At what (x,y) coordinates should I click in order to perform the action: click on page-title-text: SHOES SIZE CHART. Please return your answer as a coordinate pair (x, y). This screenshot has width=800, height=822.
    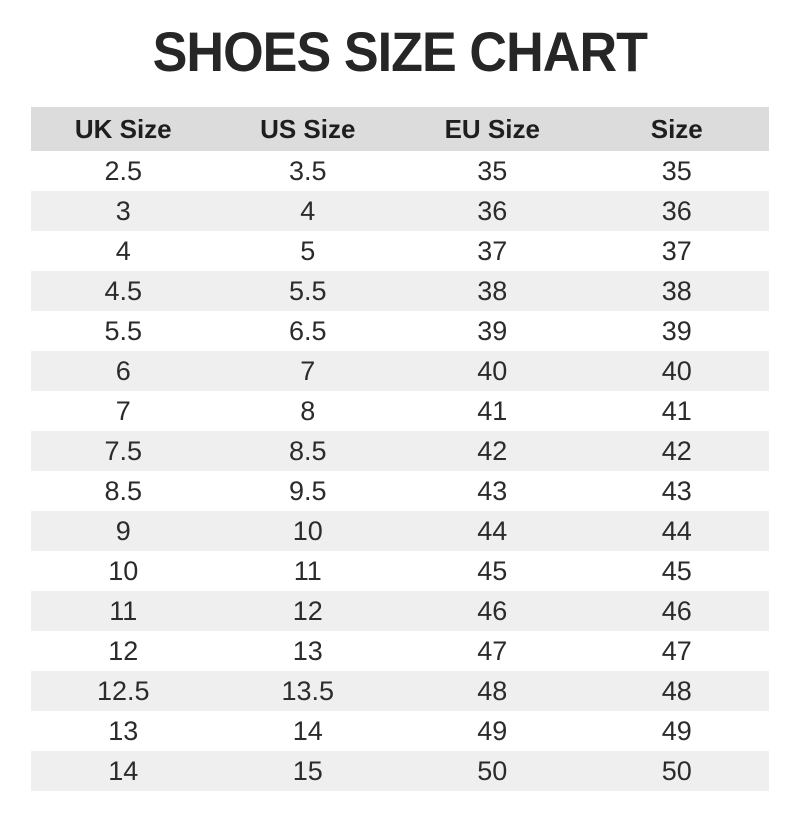
    Looking at the image, I should click on (400, 51).